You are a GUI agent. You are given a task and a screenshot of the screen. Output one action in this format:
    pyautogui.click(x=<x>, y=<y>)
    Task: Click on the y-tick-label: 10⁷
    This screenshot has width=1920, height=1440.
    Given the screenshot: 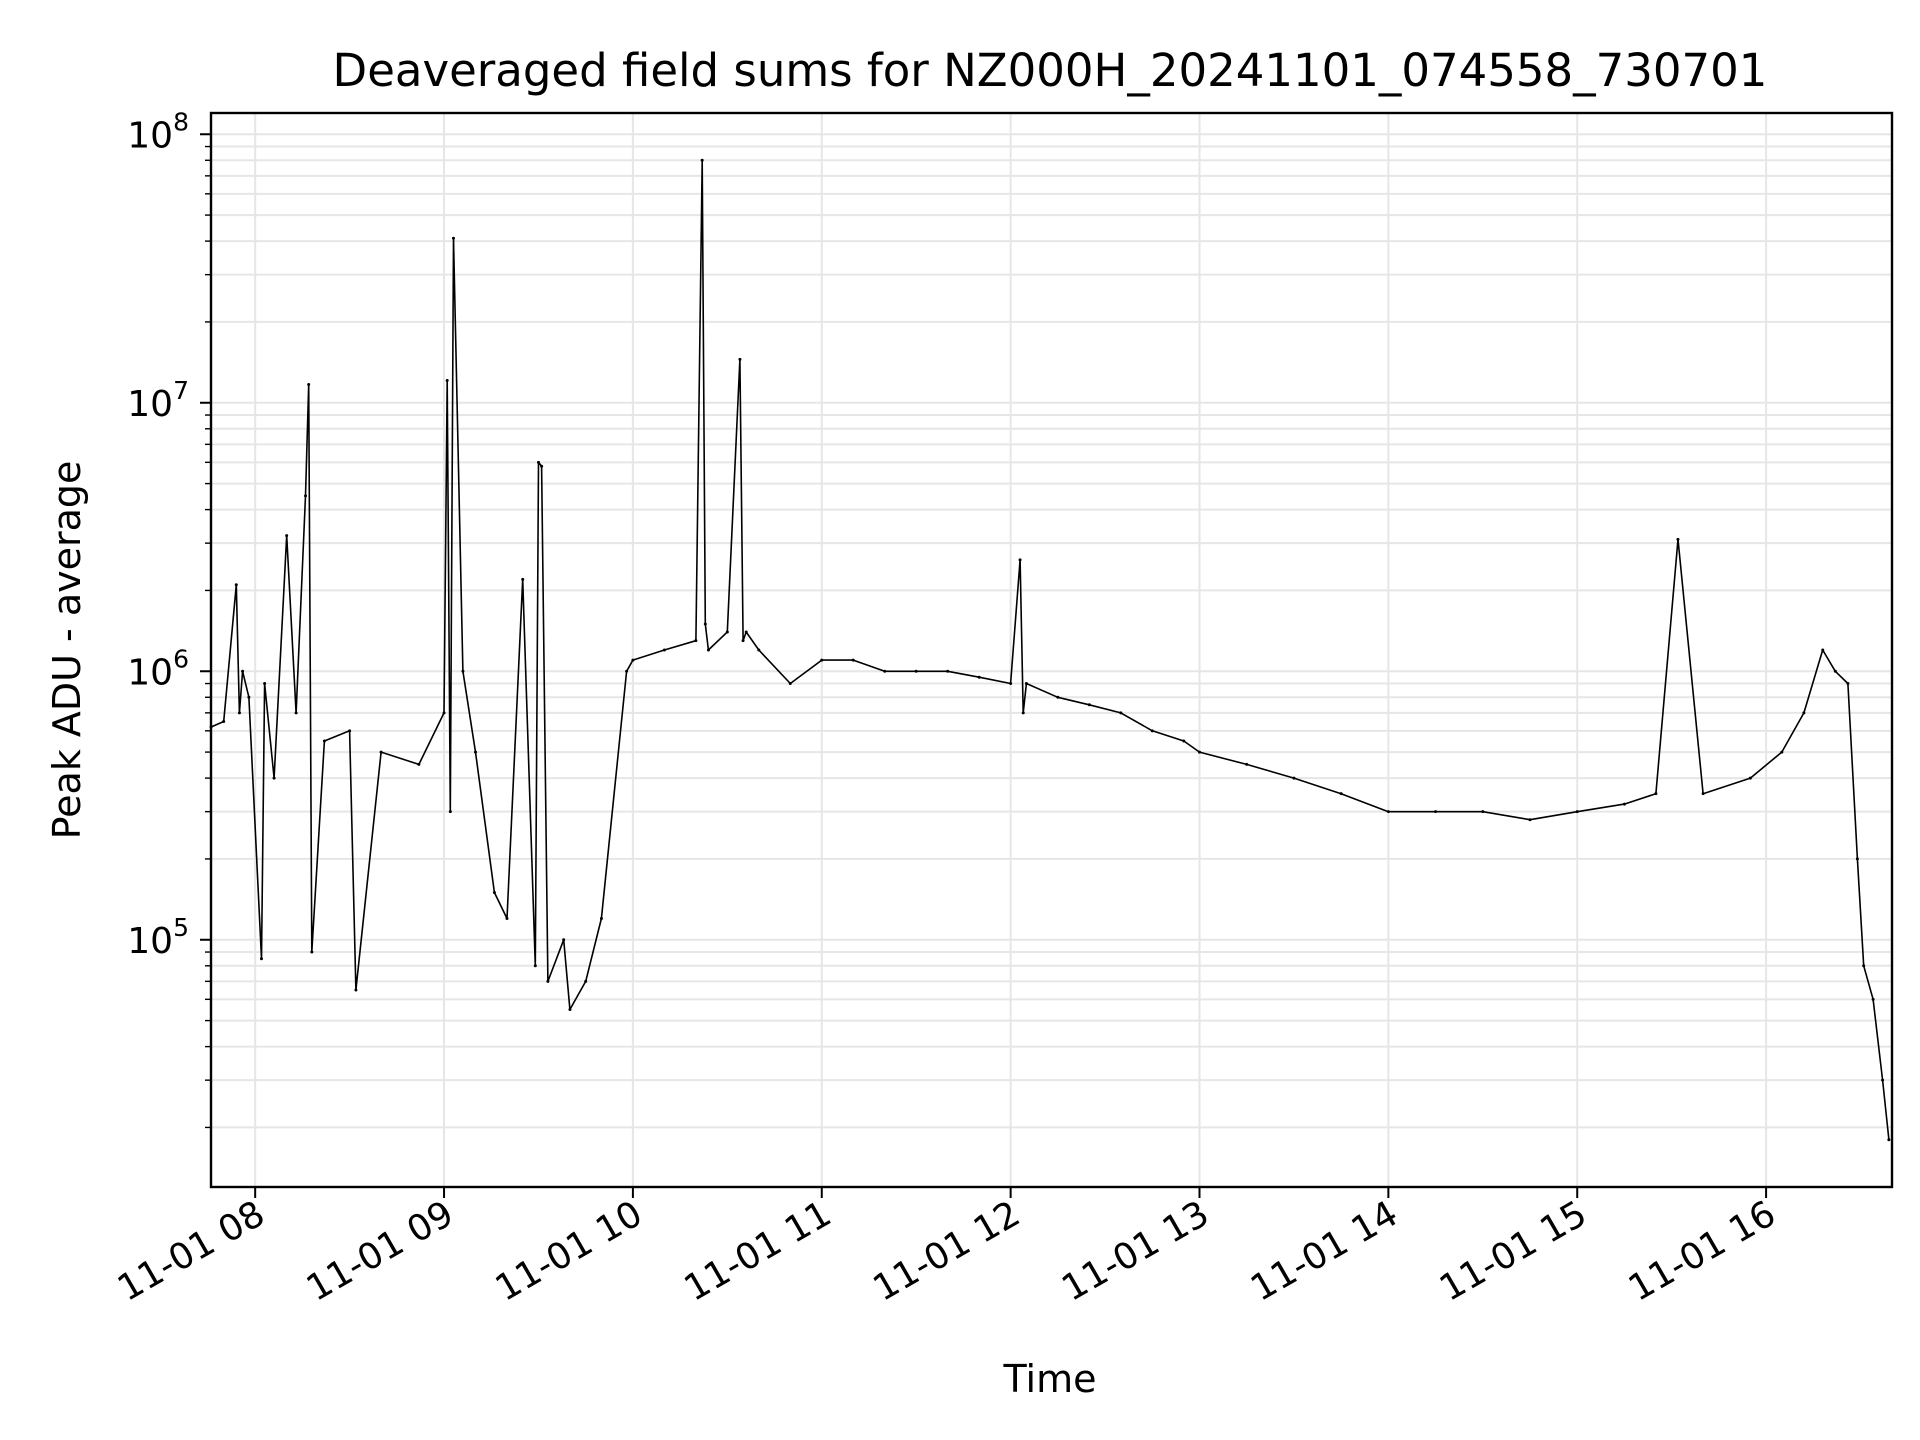 What is the action you would take?
    pyautogui.click(x=158, y=400)
    